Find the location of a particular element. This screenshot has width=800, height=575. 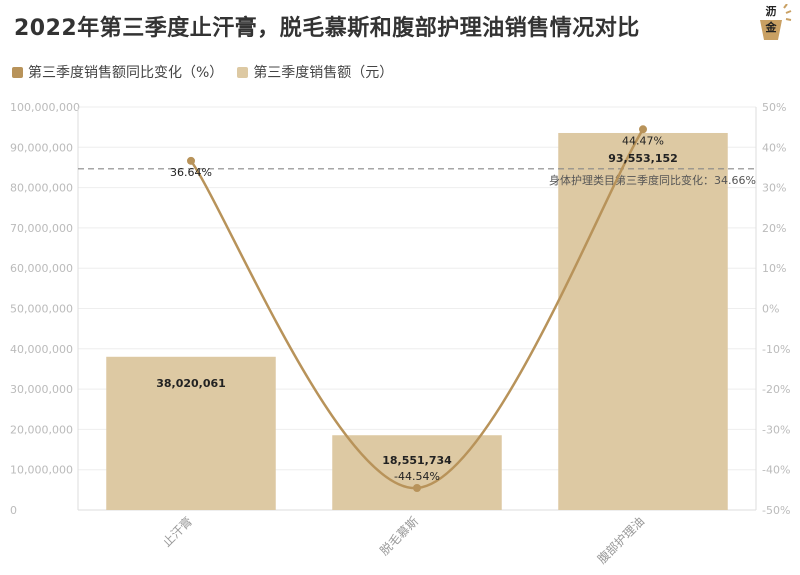

chart-title: 2022年第三季度止汗膏，脱毛慕斯和腹部护理油销售情况对比 is located at coordinates (327, 28).